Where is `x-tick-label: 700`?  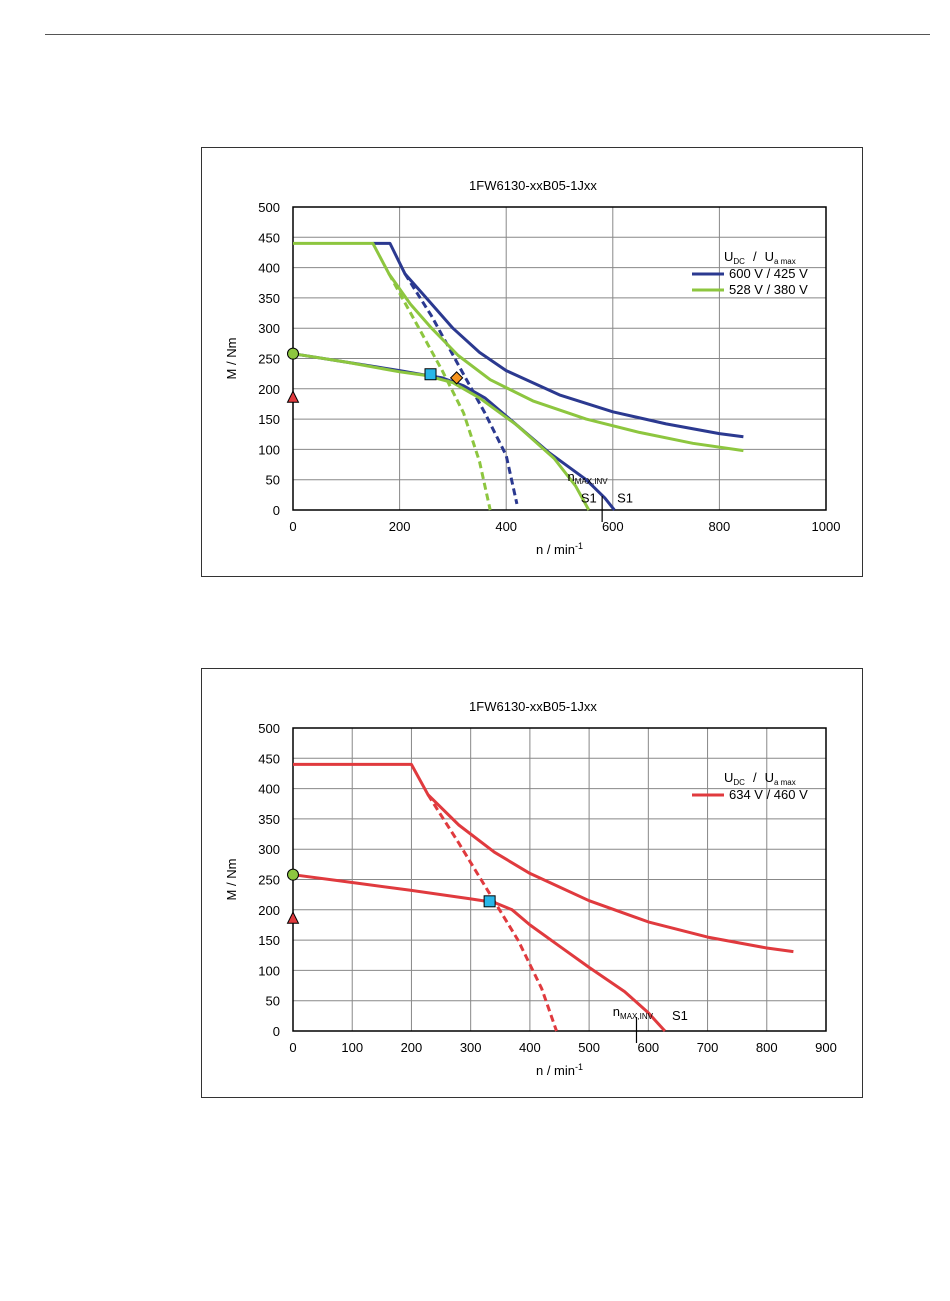
x-tick-label: 700 is located at coordinates (708, 1047).